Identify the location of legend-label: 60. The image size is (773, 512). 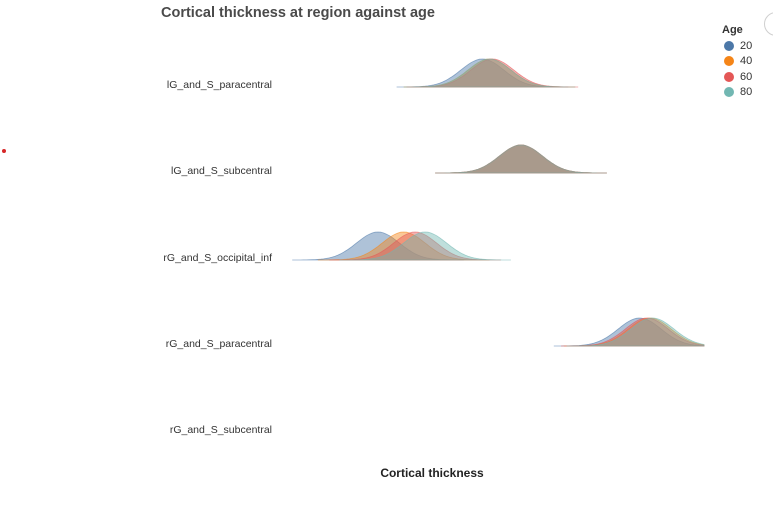
(746, 76).